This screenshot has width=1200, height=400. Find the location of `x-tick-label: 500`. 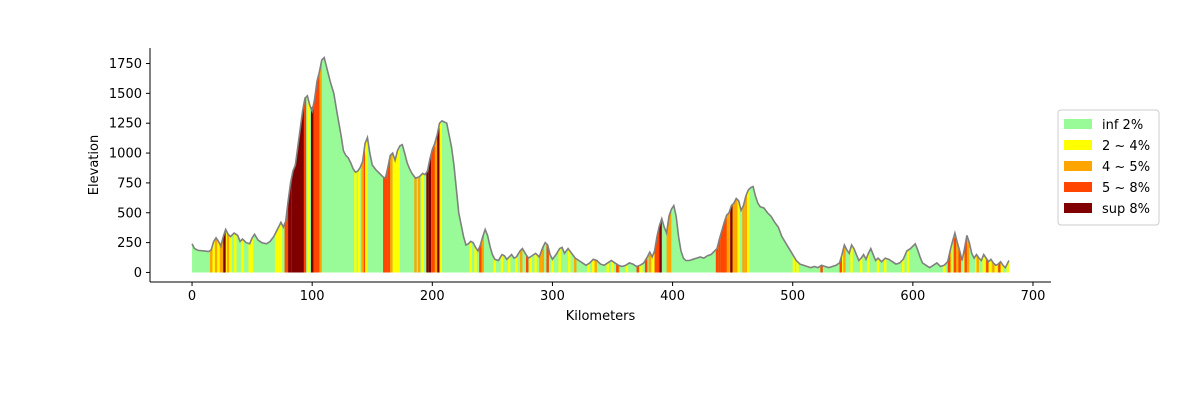

x-tick-label: 500 is located at coordinates (792, 296).